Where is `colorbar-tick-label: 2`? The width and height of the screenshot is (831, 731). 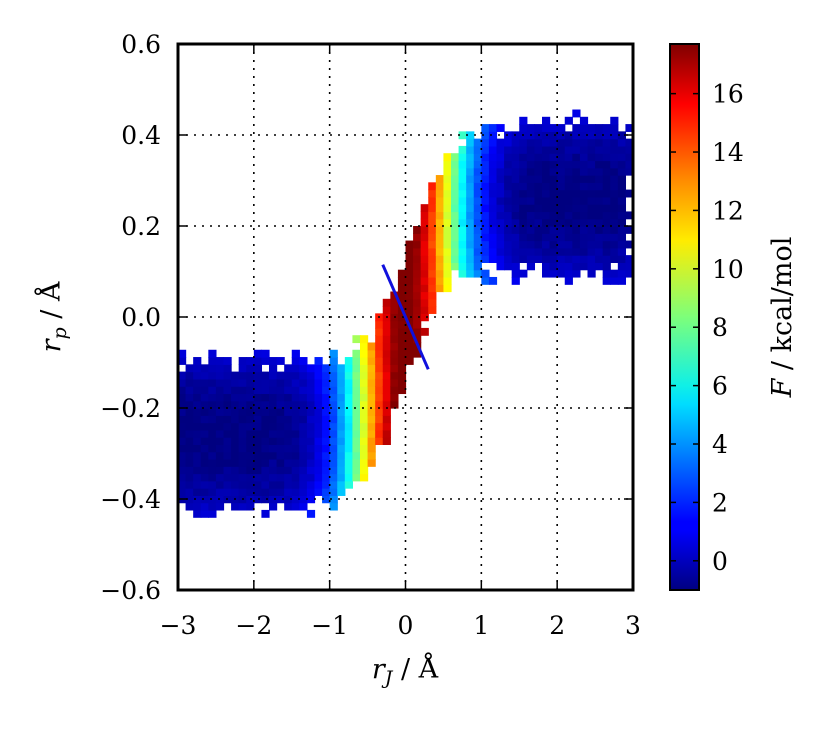
colorbar-tick-label: 2 is located at coordinates (720, 502).